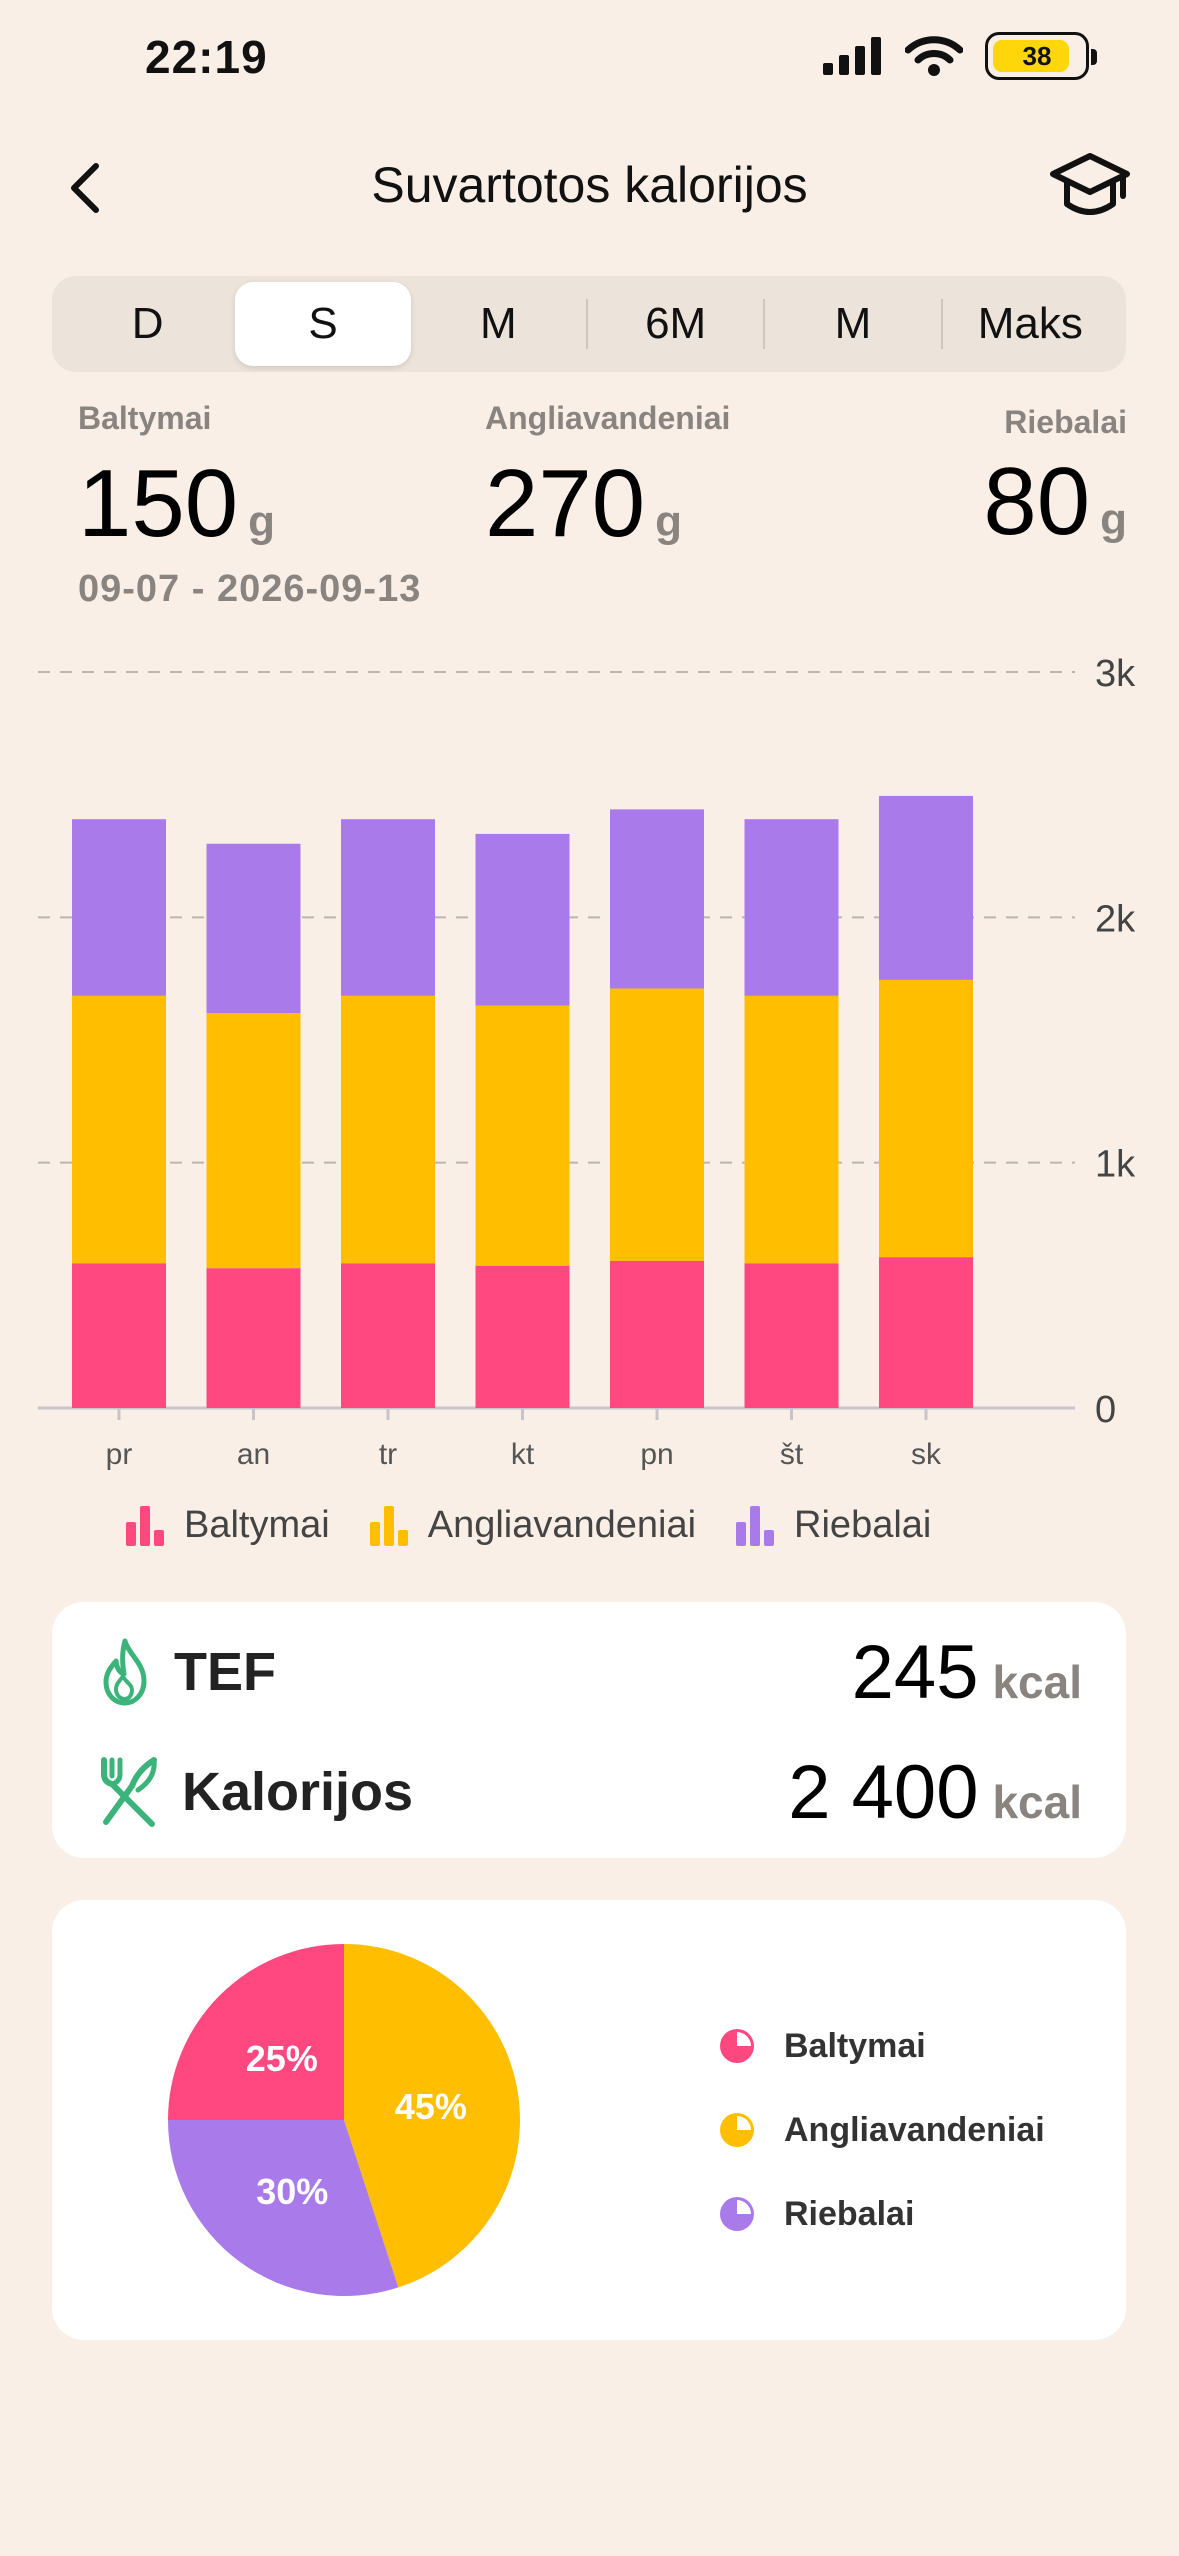 The image size is (1179, 2556). I want to click on tab-six-months-label: 6M, so click(676, 323).